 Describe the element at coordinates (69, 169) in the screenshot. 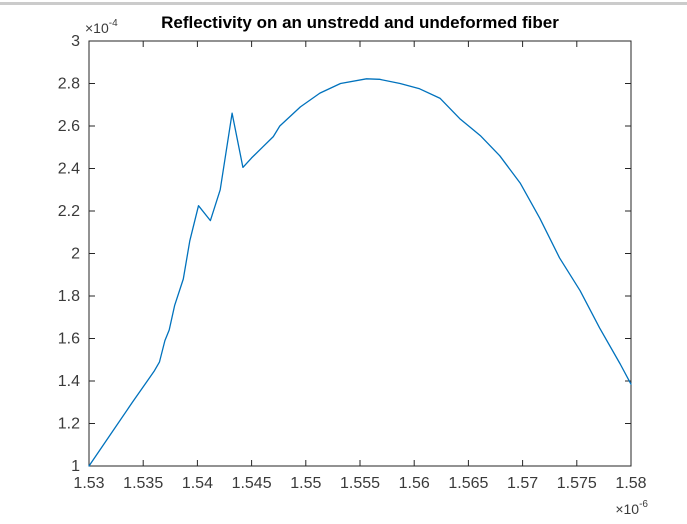

I see `y-tick-label: 2.4` at that location.